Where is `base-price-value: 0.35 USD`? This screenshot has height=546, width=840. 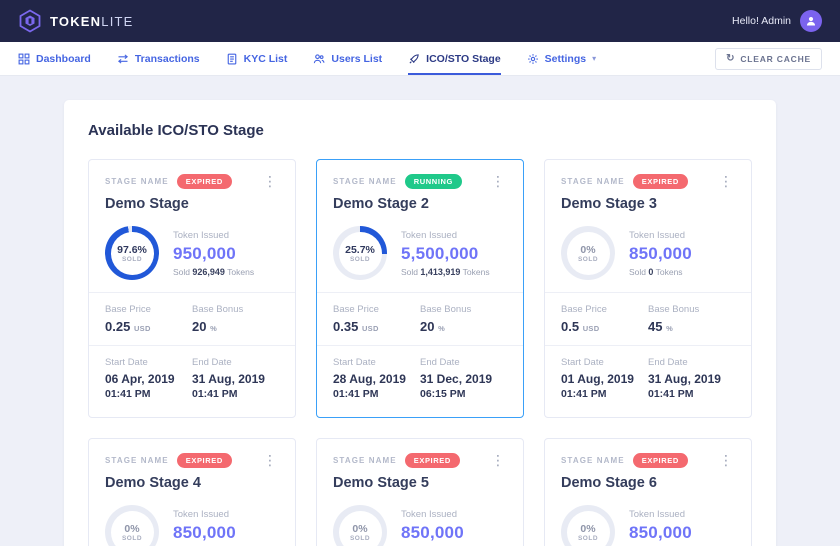 base-price-value: 0.35 USD is located at coordinates (376, 326).